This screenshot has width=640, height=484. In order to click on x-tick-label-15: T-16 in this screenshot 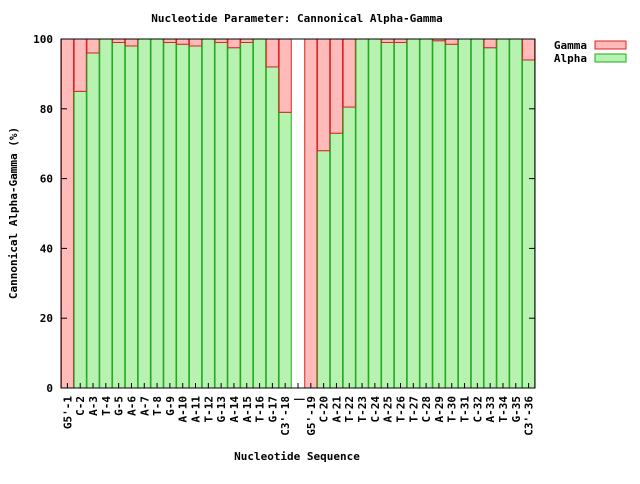, I will do `click(260, 409)`.